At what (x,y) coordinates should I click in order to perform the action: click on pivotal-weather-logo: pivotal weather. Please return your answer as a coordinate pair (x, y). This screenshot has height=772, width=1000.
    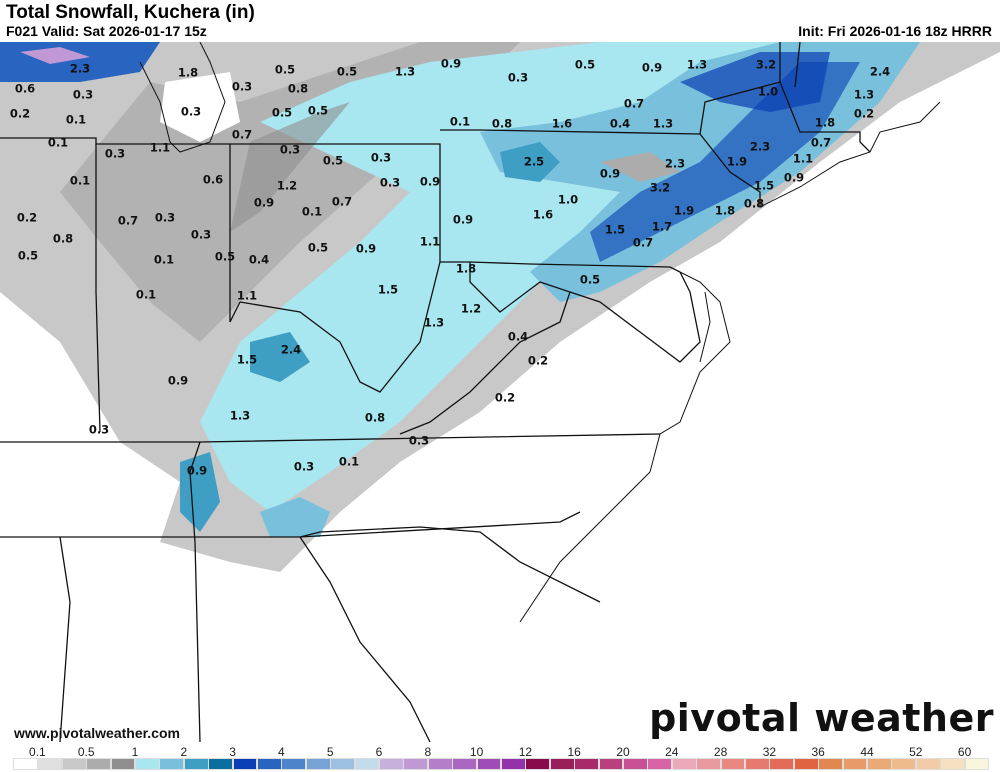
    Looking at the image, I should click on (821, 718).